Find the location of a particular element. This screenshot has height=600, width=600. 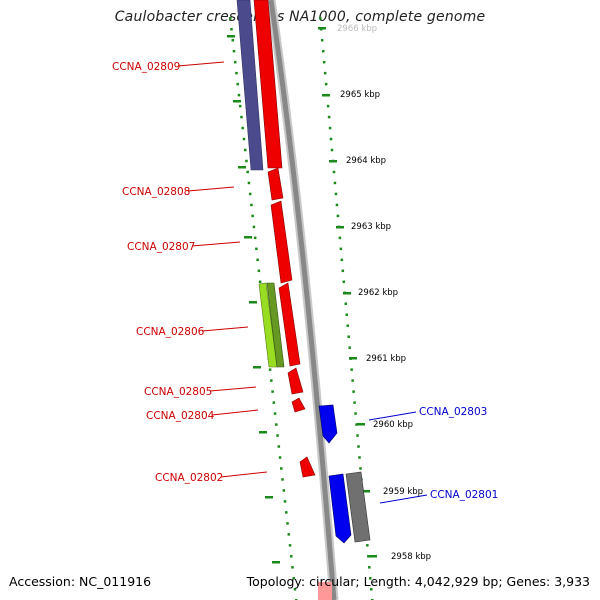

scale-label: 2966 kbp is located at coordinates (357, 29).